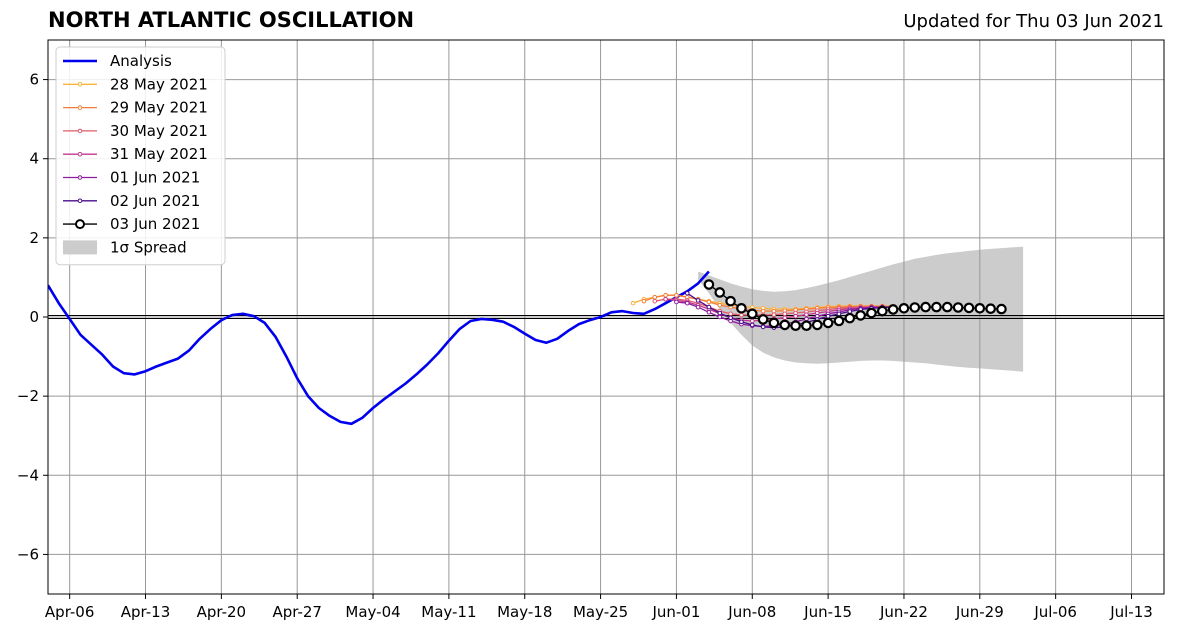 The width and height of the screenshot is (1178, 633). I want to click on x-tick-label: Apr-13, so click(146, 612).